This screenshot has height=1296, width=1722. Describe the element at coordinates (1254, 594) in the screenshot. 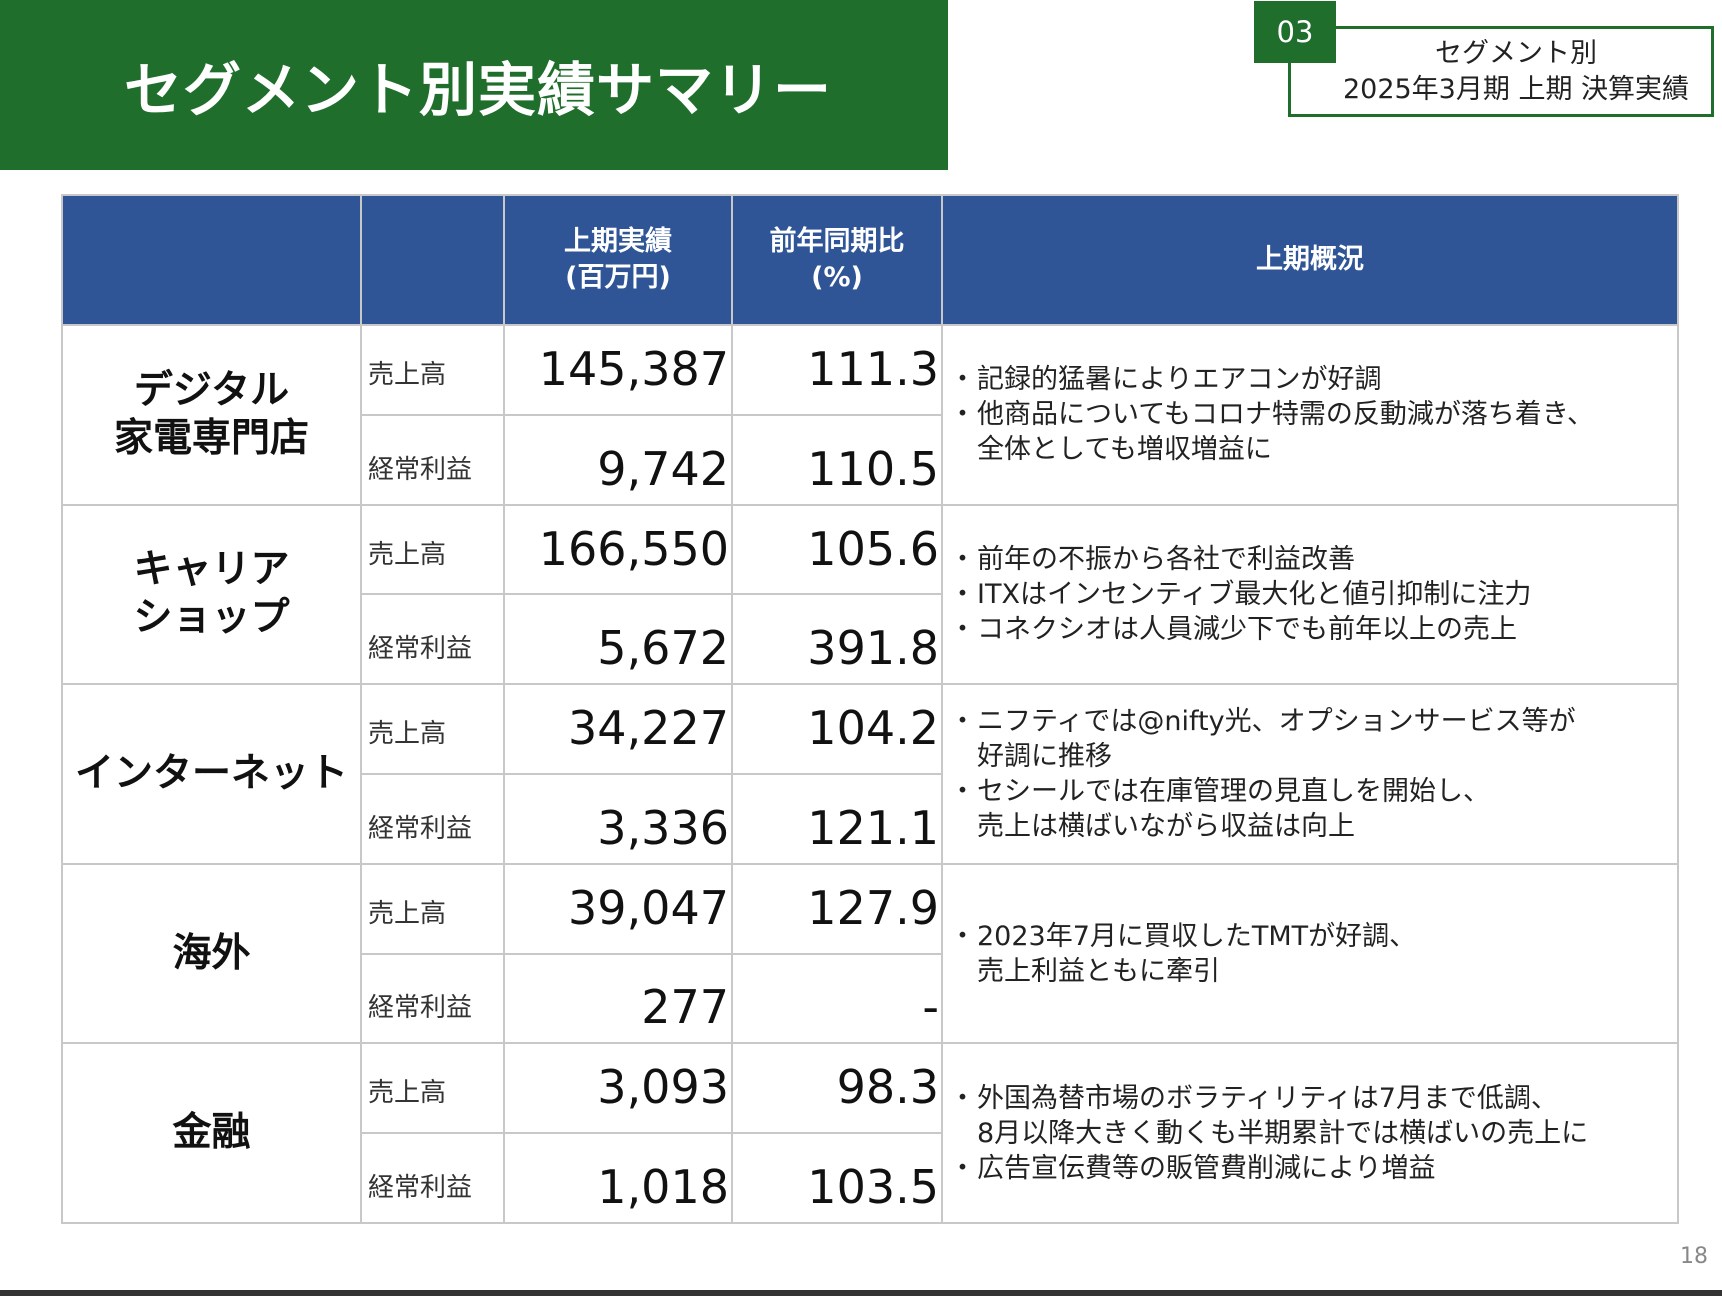

I see `overview-note-line: ITXはインセンティブ最大化と値引抑制に注力` at that location.